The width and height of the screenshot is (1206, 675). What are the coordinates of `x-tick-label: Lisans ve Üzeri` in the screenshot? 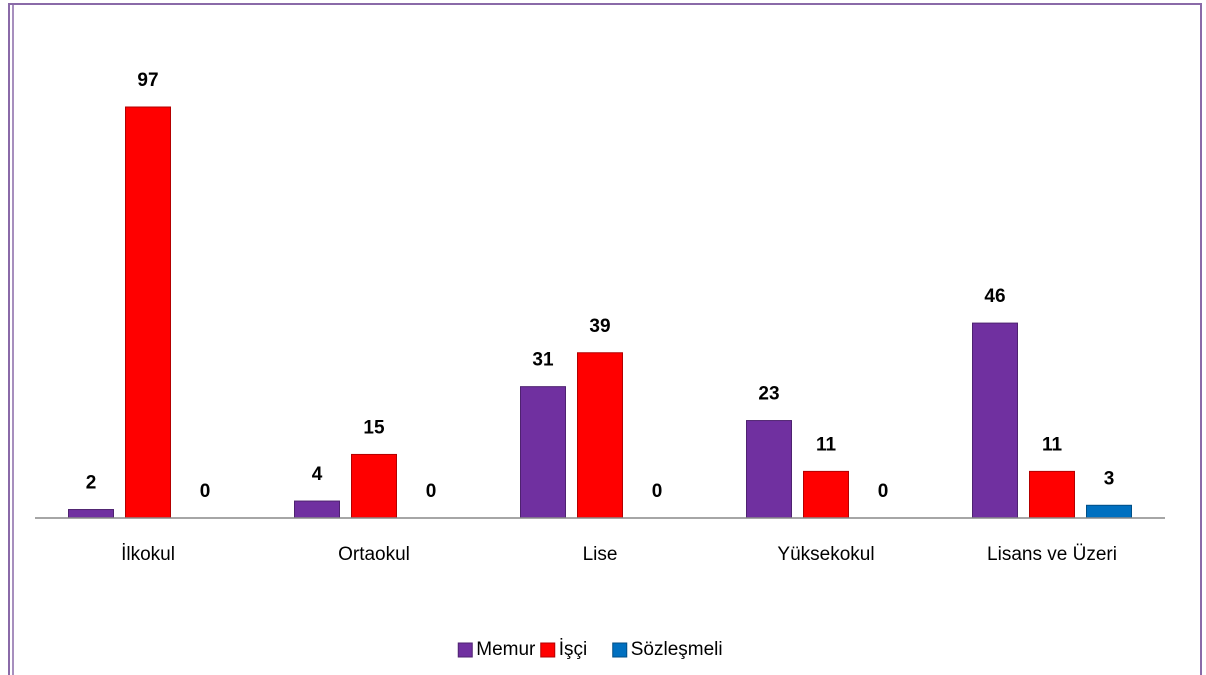 It's located at (1052, 554).